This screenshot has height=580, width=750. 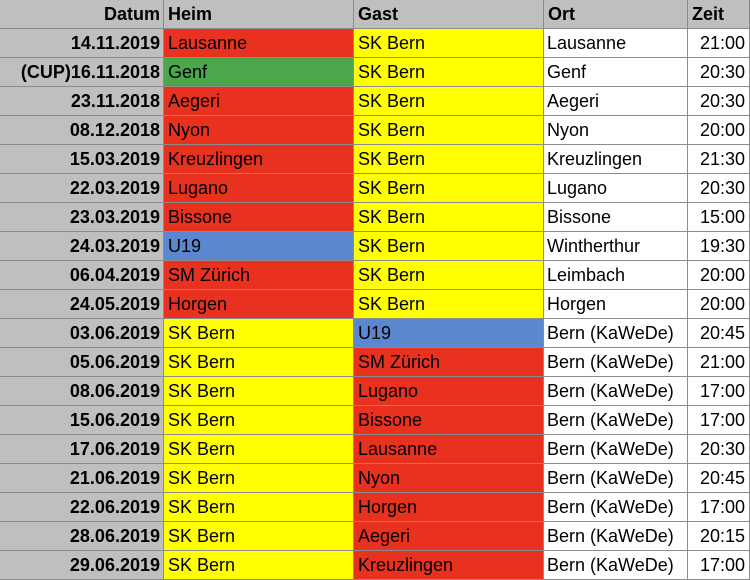 I want to click on cell-ort: Wintherthur, so click(x=616, y=246).